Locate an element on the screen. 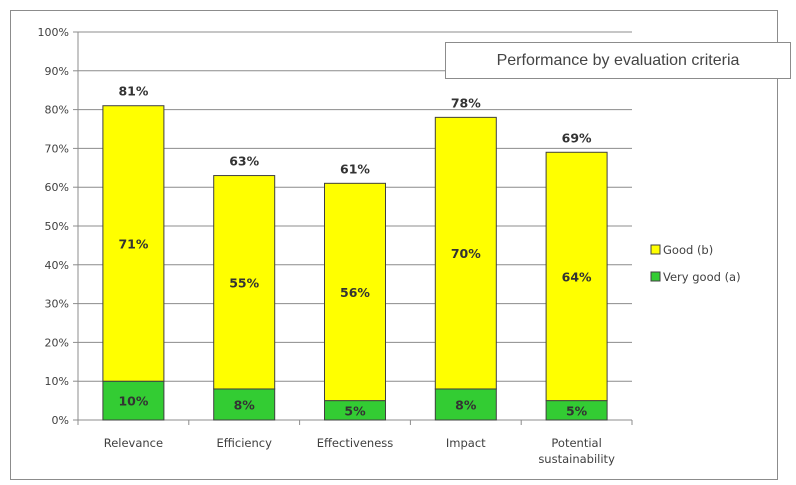 The image size is (796, 485). category-label: Potential is located at coordinates (576, 443).